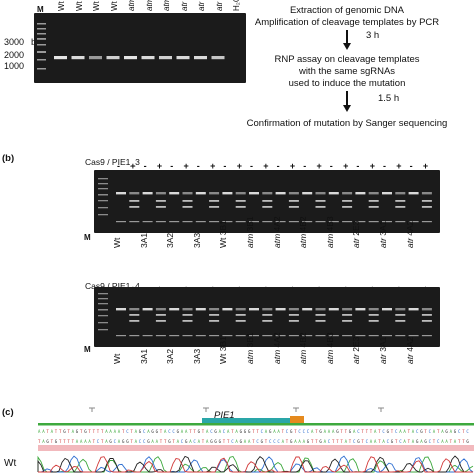 This screenshot has width=474, height=474. I want to click on sample-label: 3A1, so click(144, 356).